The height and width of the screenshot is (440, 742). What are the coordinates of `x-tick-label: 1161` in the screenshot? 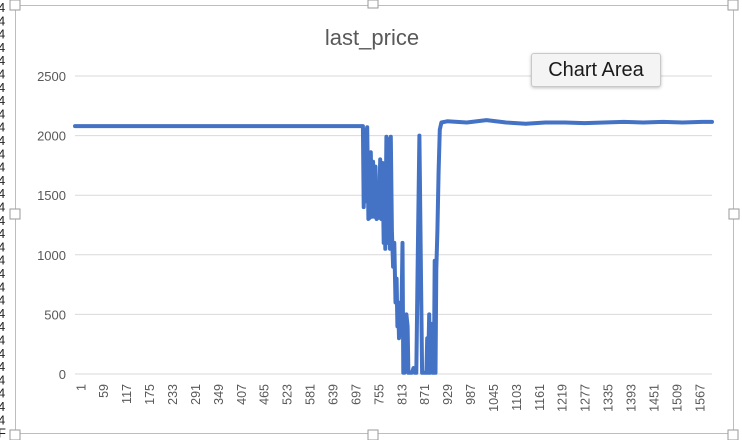 It's located at (540, 397).